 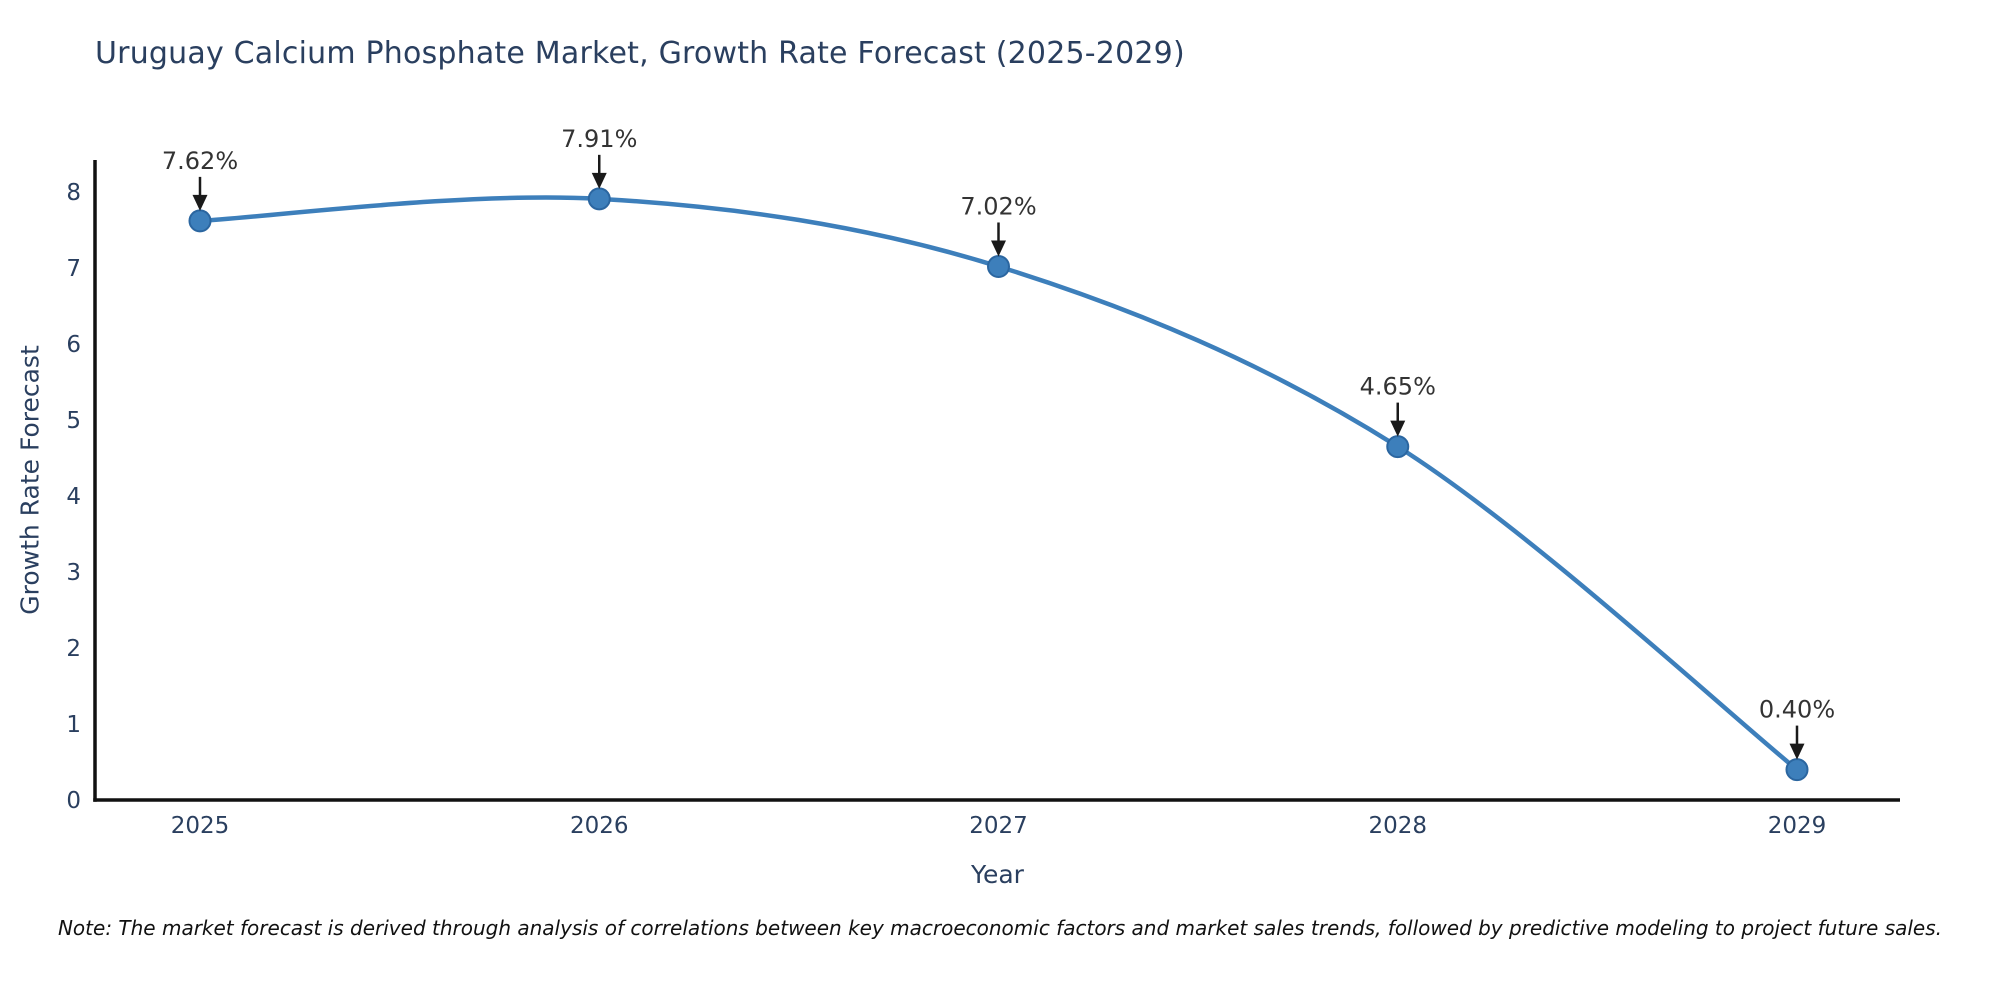 I want to click on y-tick-label: 7, so click(x=73, y=269).